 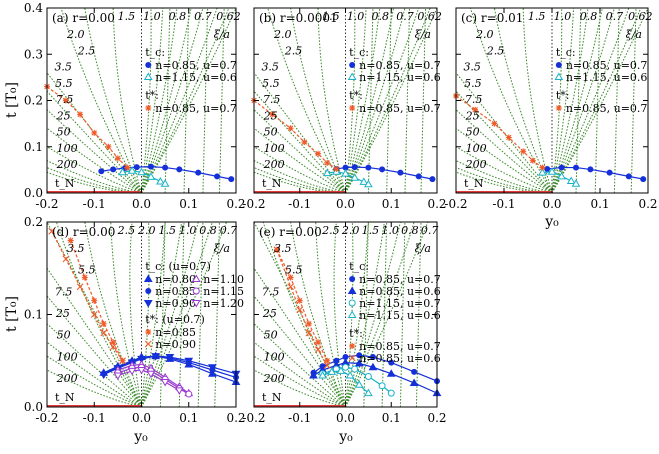 What do you see at coordinates (178, 16) in the screenshot?
I see `xi-top-label: 0.8` at bounding box center [178, 16].